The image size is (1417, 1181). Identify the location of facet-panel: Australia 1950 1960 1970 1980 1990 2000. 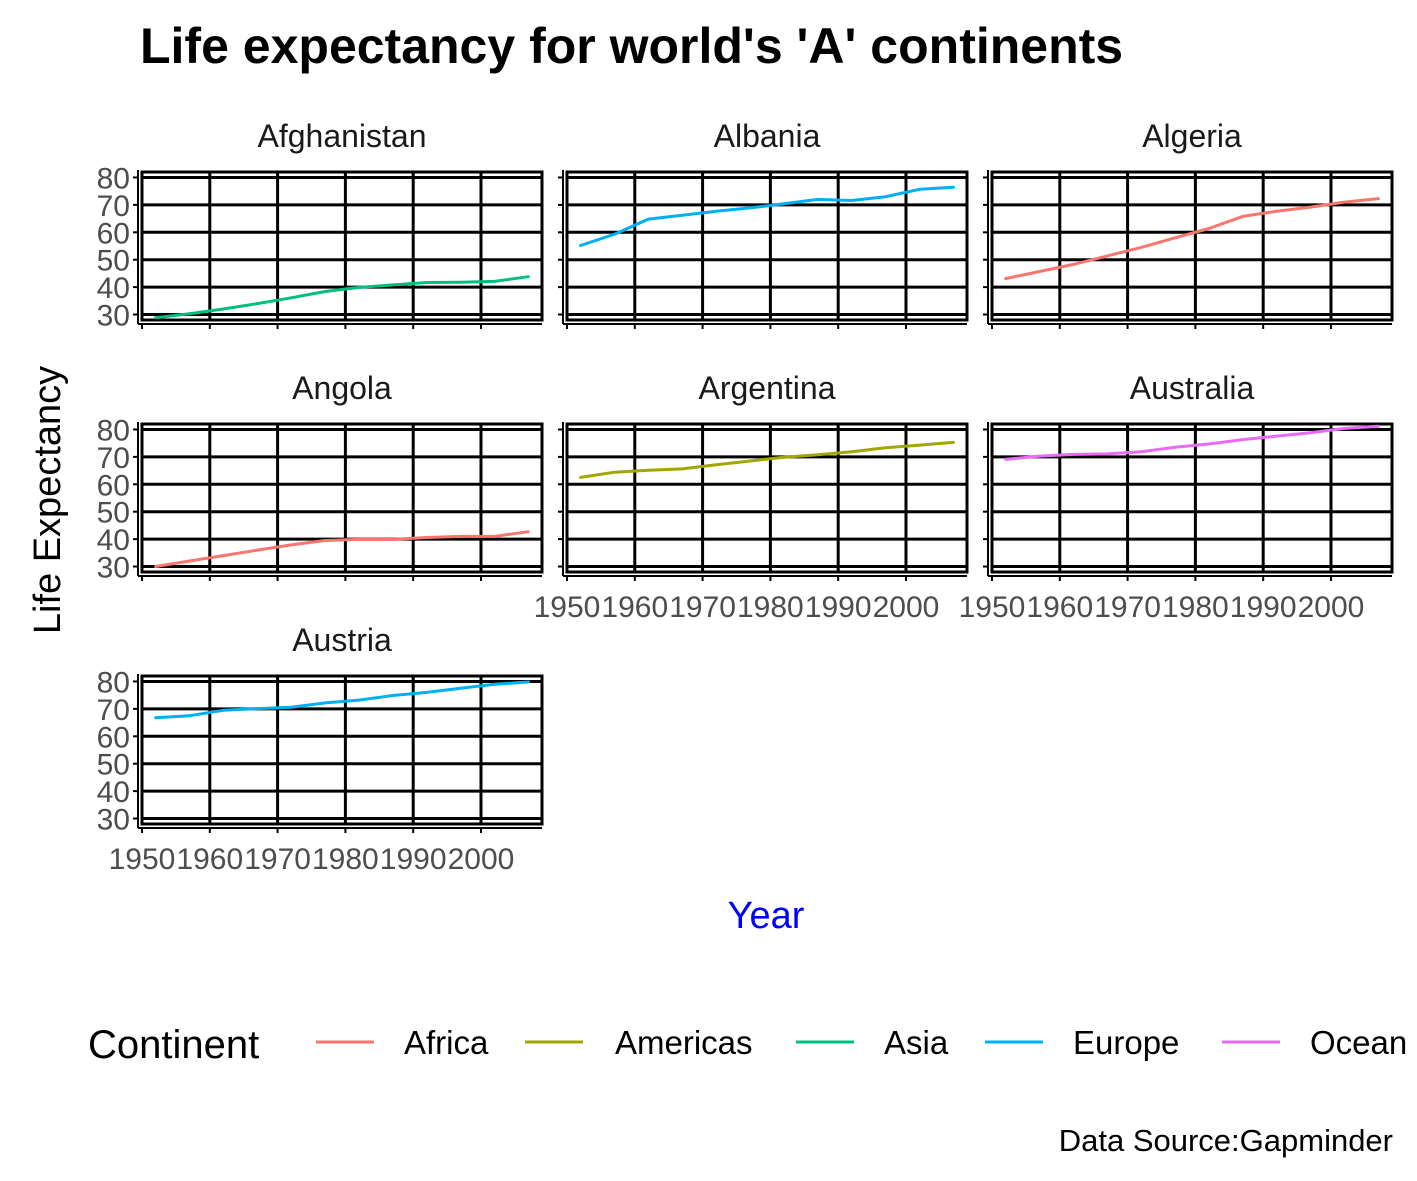
(1176, 497).